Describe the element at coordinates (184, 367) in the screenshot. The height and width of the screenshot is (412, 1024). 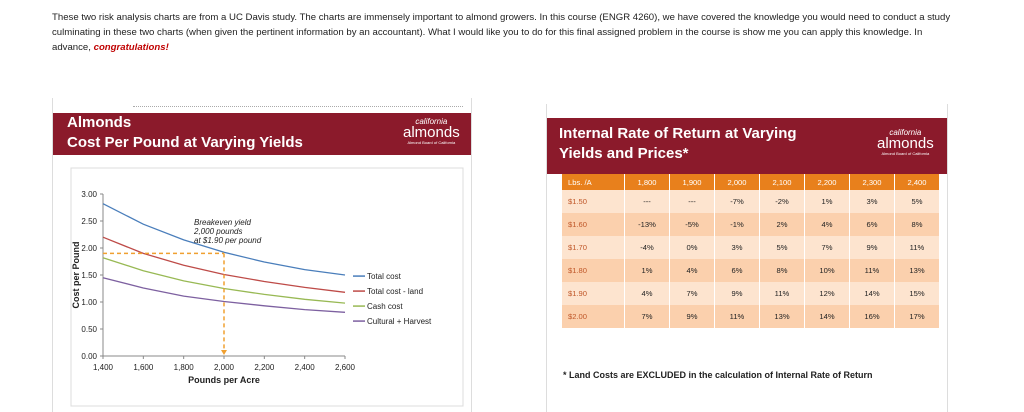
I see `x-tick-label: 1,800` at that location.